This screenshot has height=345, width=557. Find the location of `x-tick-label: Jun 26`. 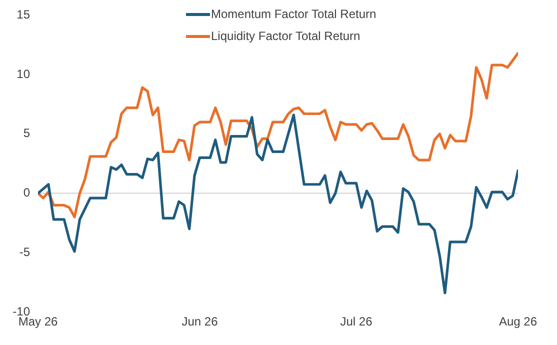

x-tick-label: Jun 26 is located at coordinates (200, 321).